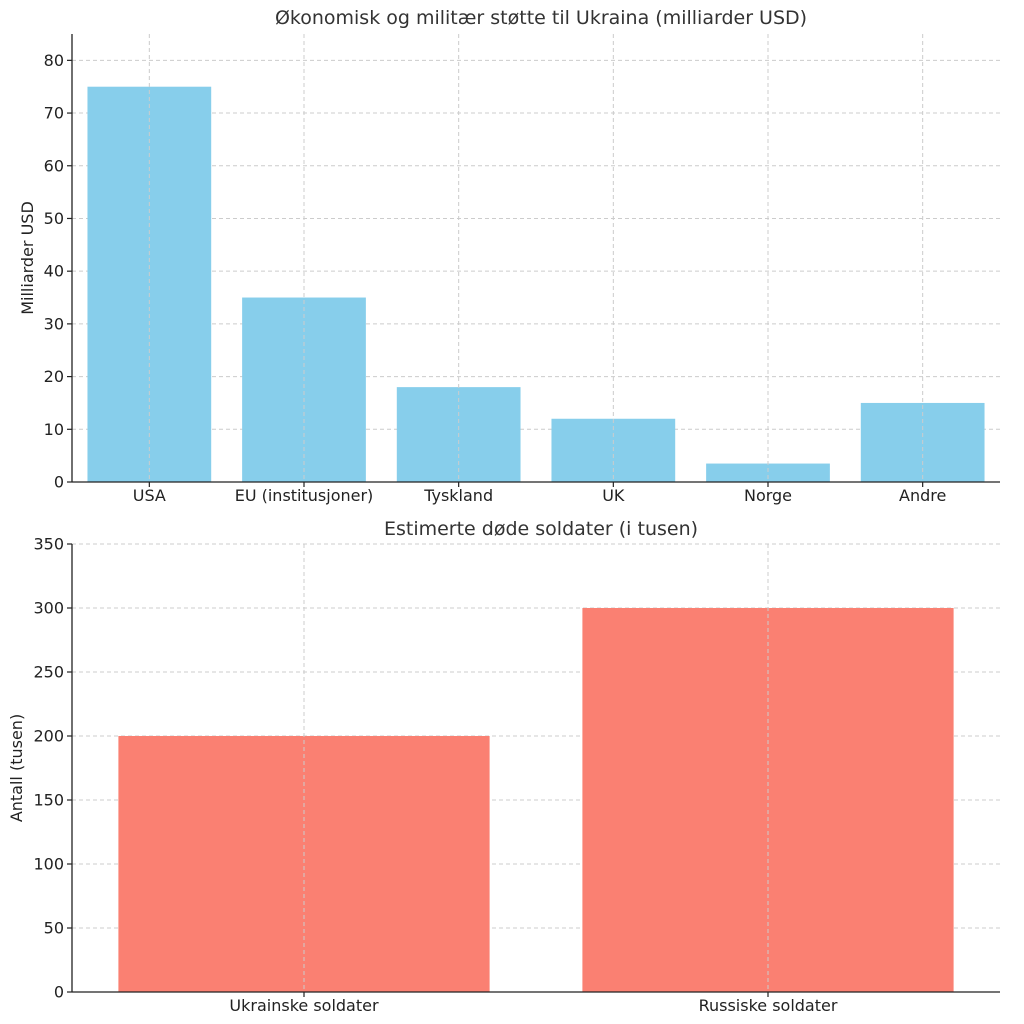 The height and width of the screenshot is (1024, 1024). I want to click on y-tick-label: 60, so click(54, 165).